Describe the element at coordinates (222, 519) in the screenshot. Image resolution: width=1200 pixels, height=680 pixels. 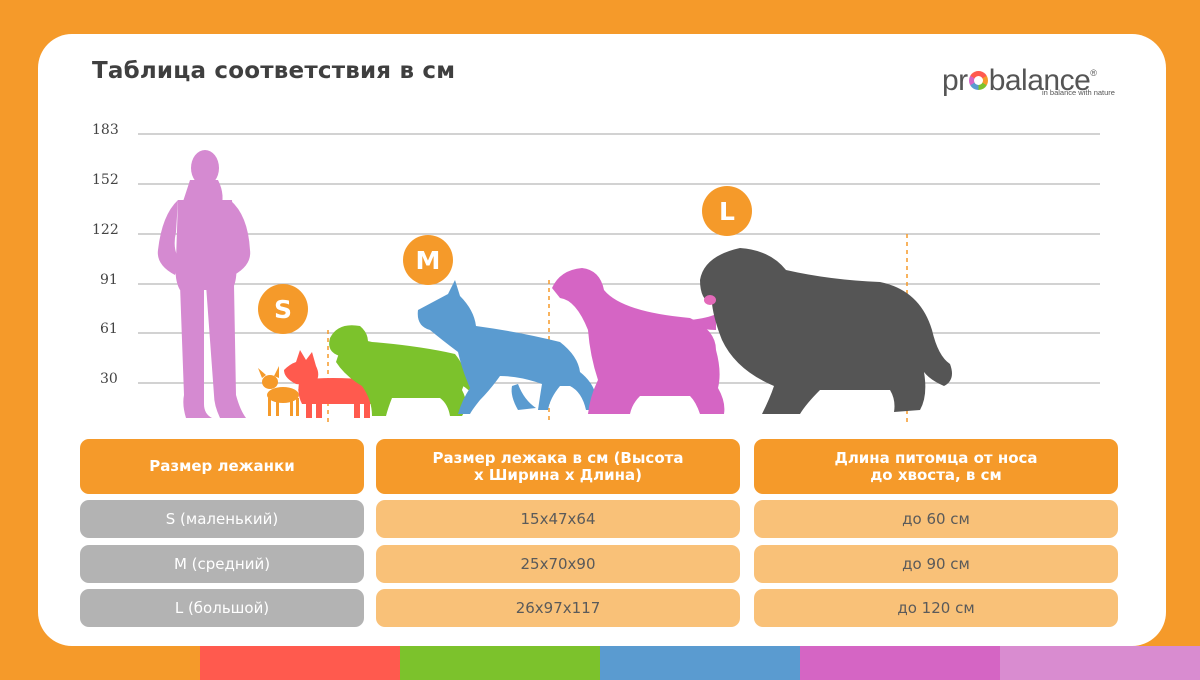
I see `table-cell-size: S (маленький)` at that location.